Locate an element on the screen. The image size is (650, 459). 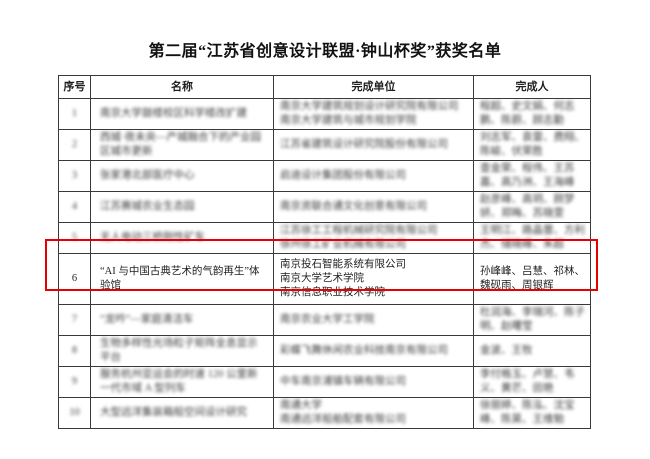
entry-name: 无人电动三桥刚性矿车 is located at coordinates (152, 237).